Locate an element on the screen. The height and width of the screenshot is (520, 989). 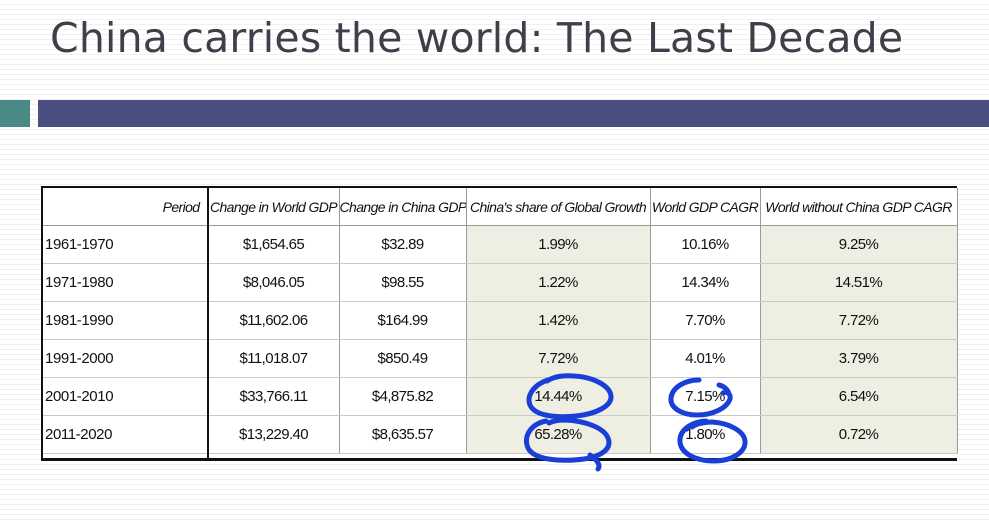
table-left-rule is located at coordinates (42, 323).